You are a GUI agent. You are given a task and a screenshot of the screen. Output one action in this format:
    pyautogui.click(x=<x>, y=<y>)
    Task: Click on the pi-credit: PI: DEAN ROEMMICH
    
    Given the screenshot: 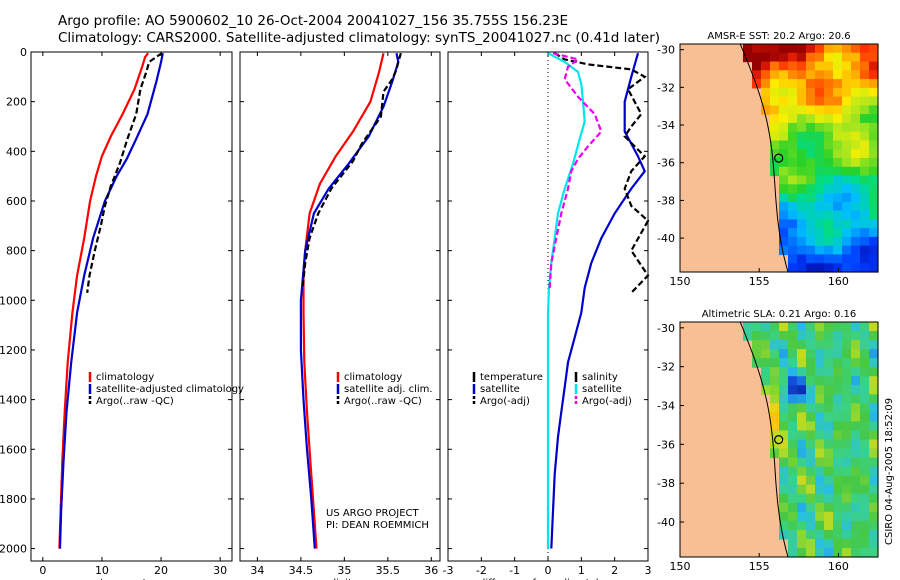 What is the action you would take?
    pyautogui.click(x=377, y=525)
    